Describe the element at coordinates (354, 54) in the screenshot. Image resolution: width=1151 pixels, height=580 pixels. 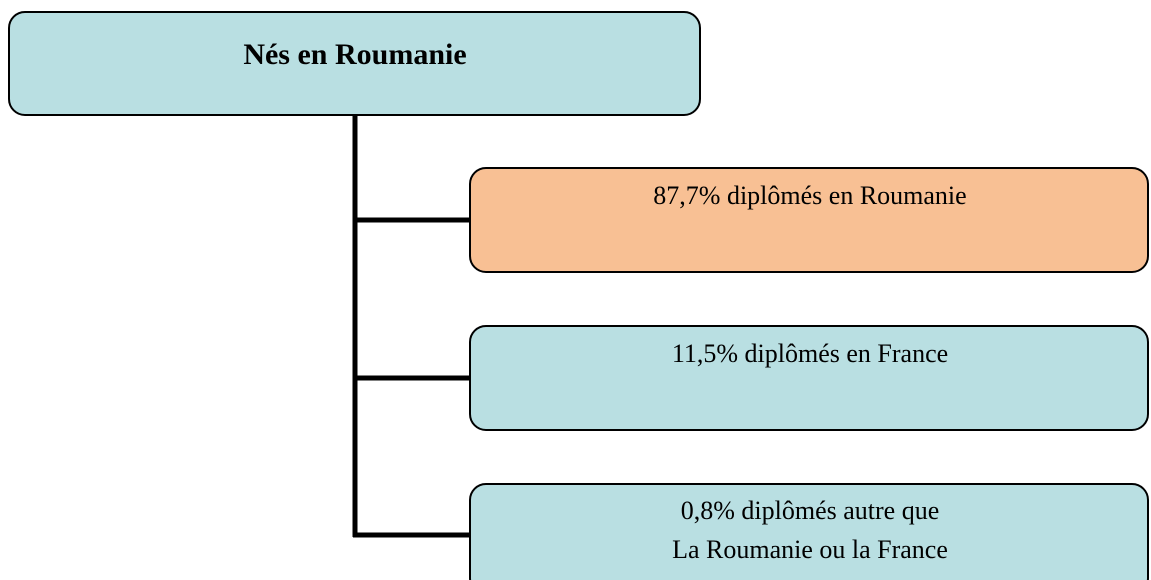
I see `root-label: Nés en Roumanie` at that location.